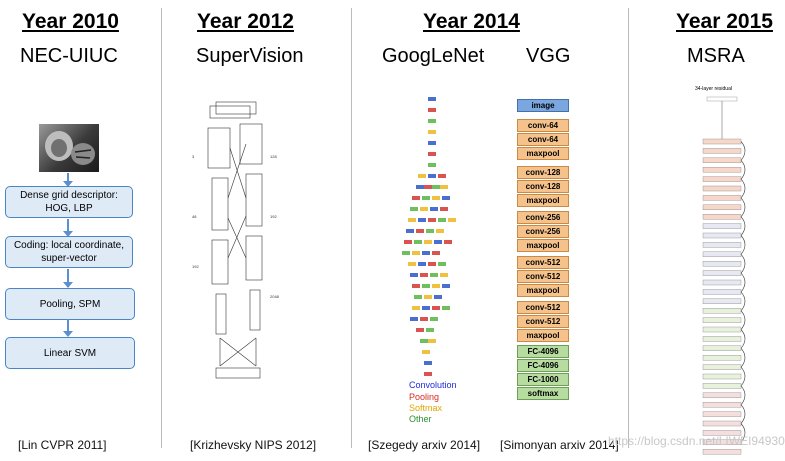 Image resolution: width=785 pixels, height=461 pixels. What do you see at coordinates (696, 441) in the screenshot?
I see `watermark: https://blog.csdn.net/LIWEI9493093` at bounding box center [696, 441].